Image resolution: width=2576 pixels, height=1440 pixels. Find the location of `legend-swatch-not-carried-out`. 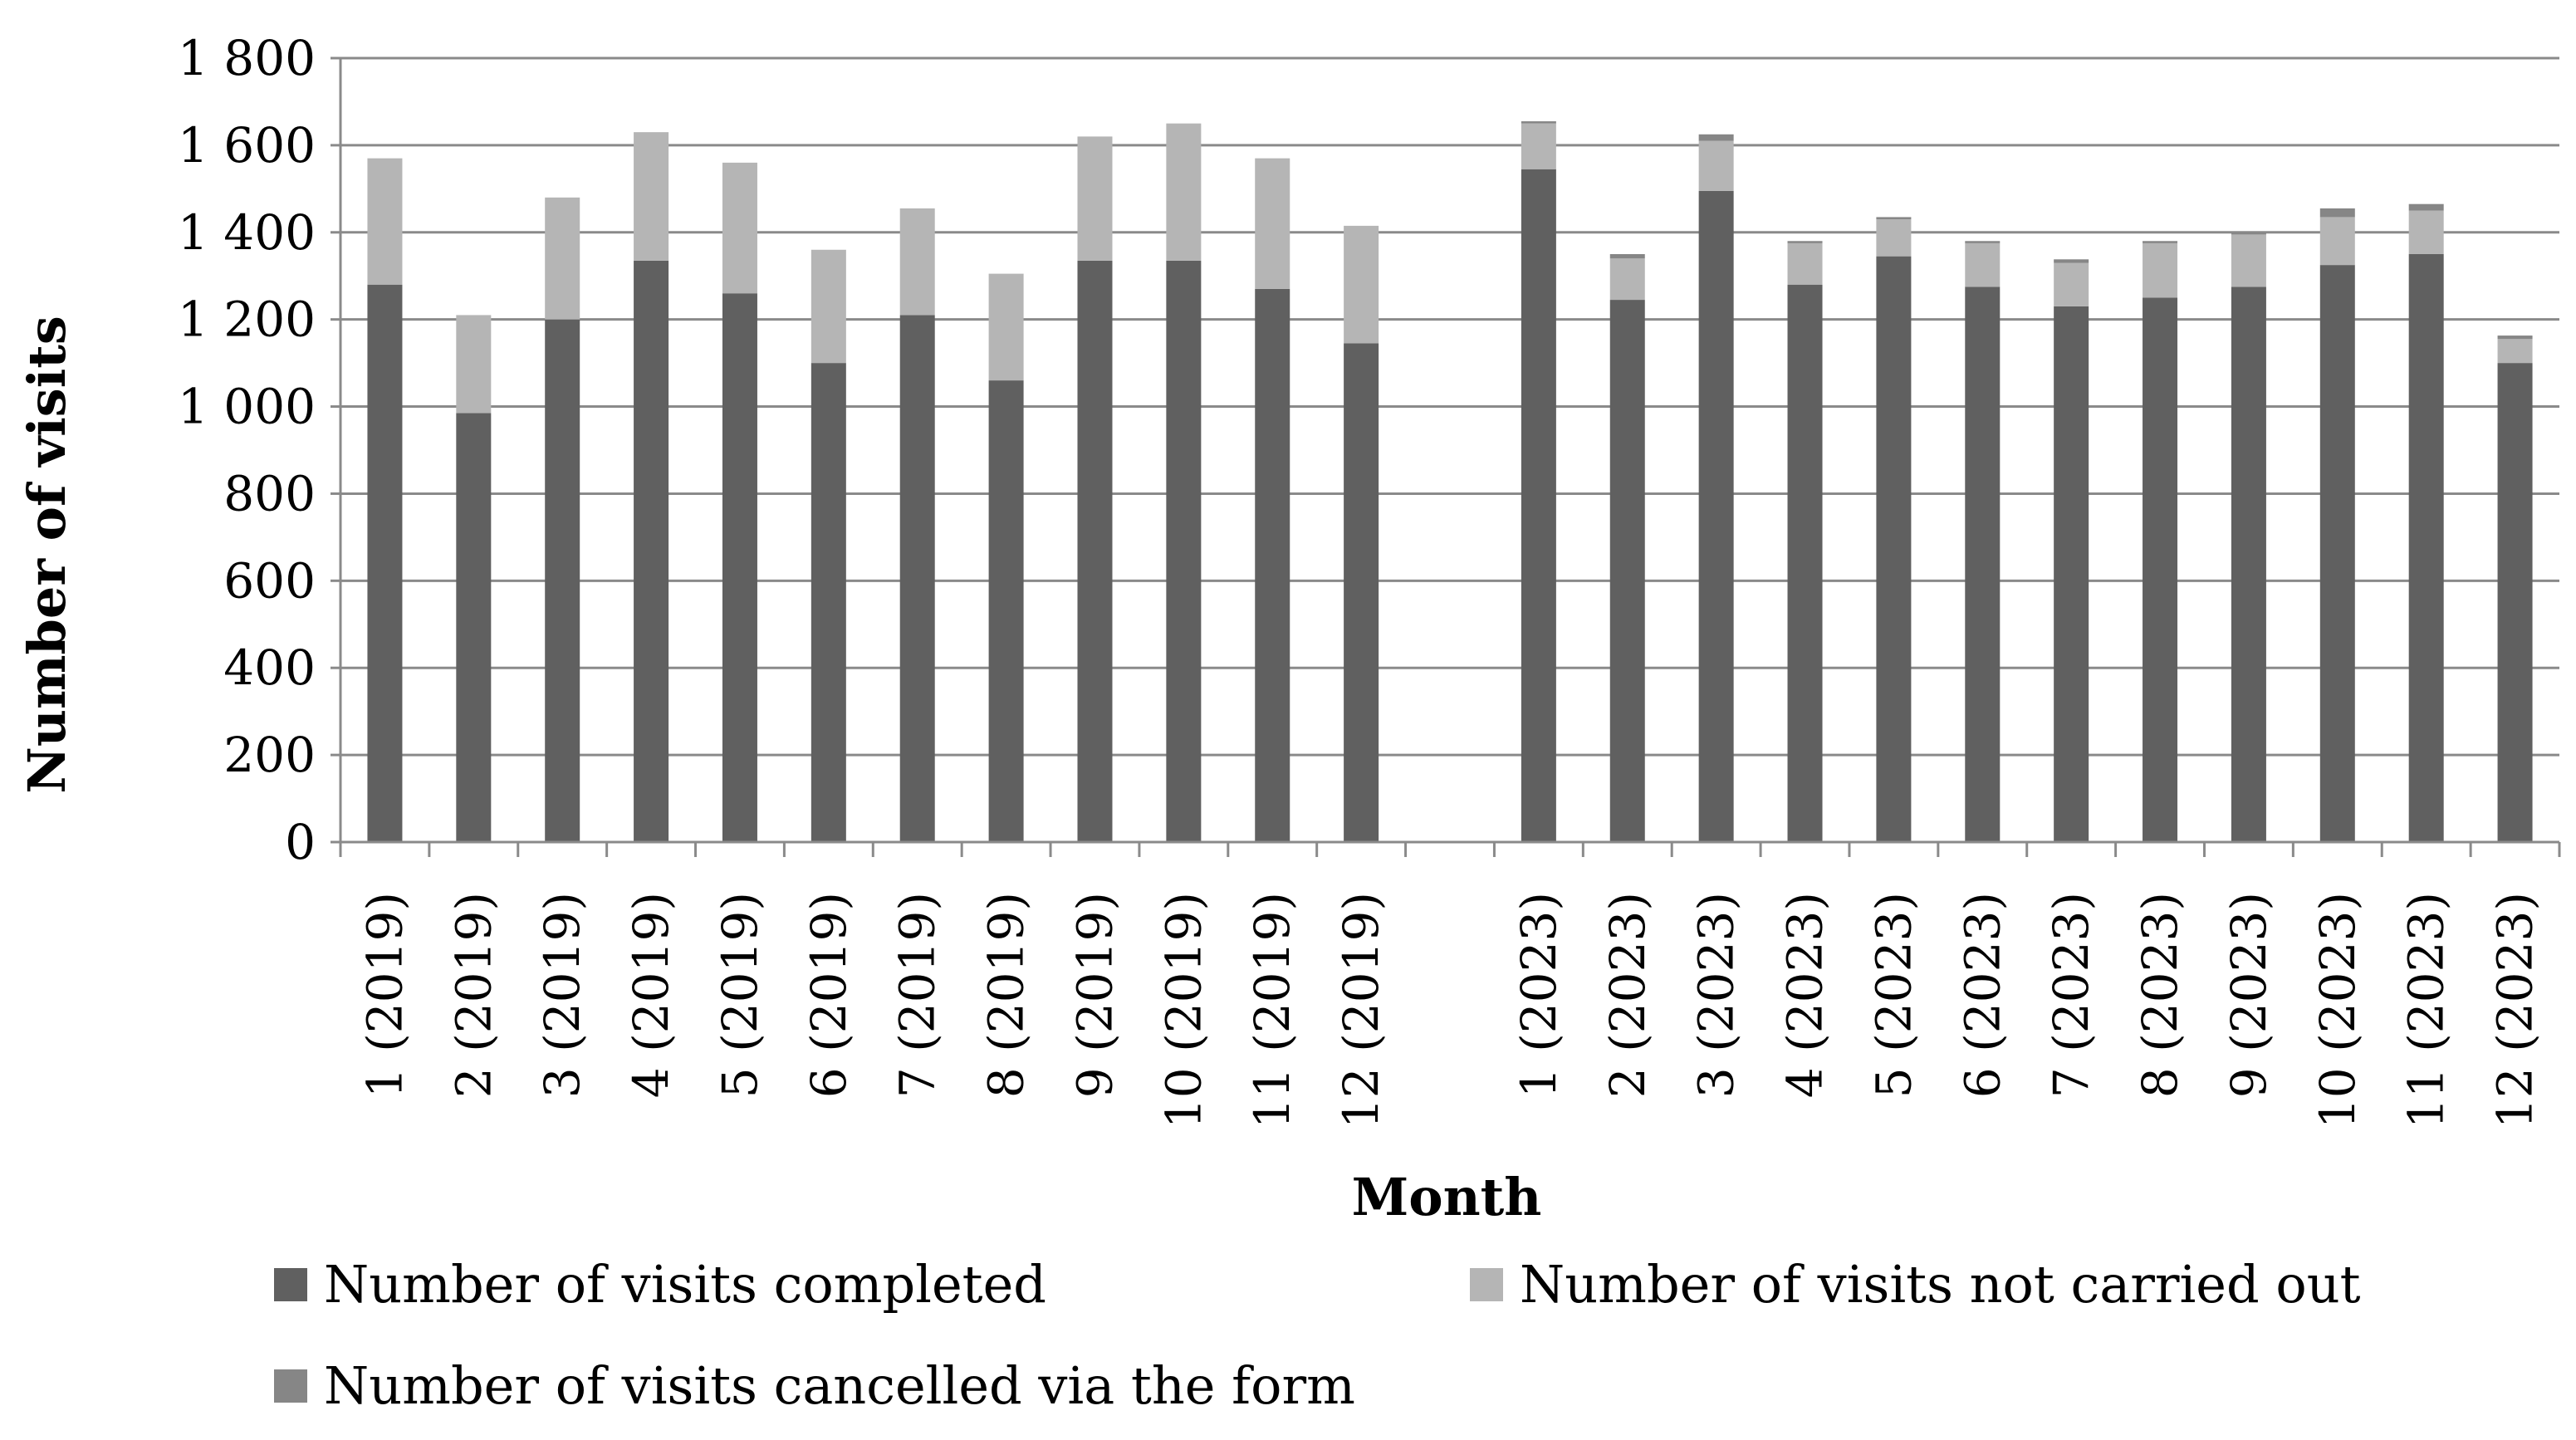

legend-swatch-not-carried-out is located at coordinates (1487, 1284).